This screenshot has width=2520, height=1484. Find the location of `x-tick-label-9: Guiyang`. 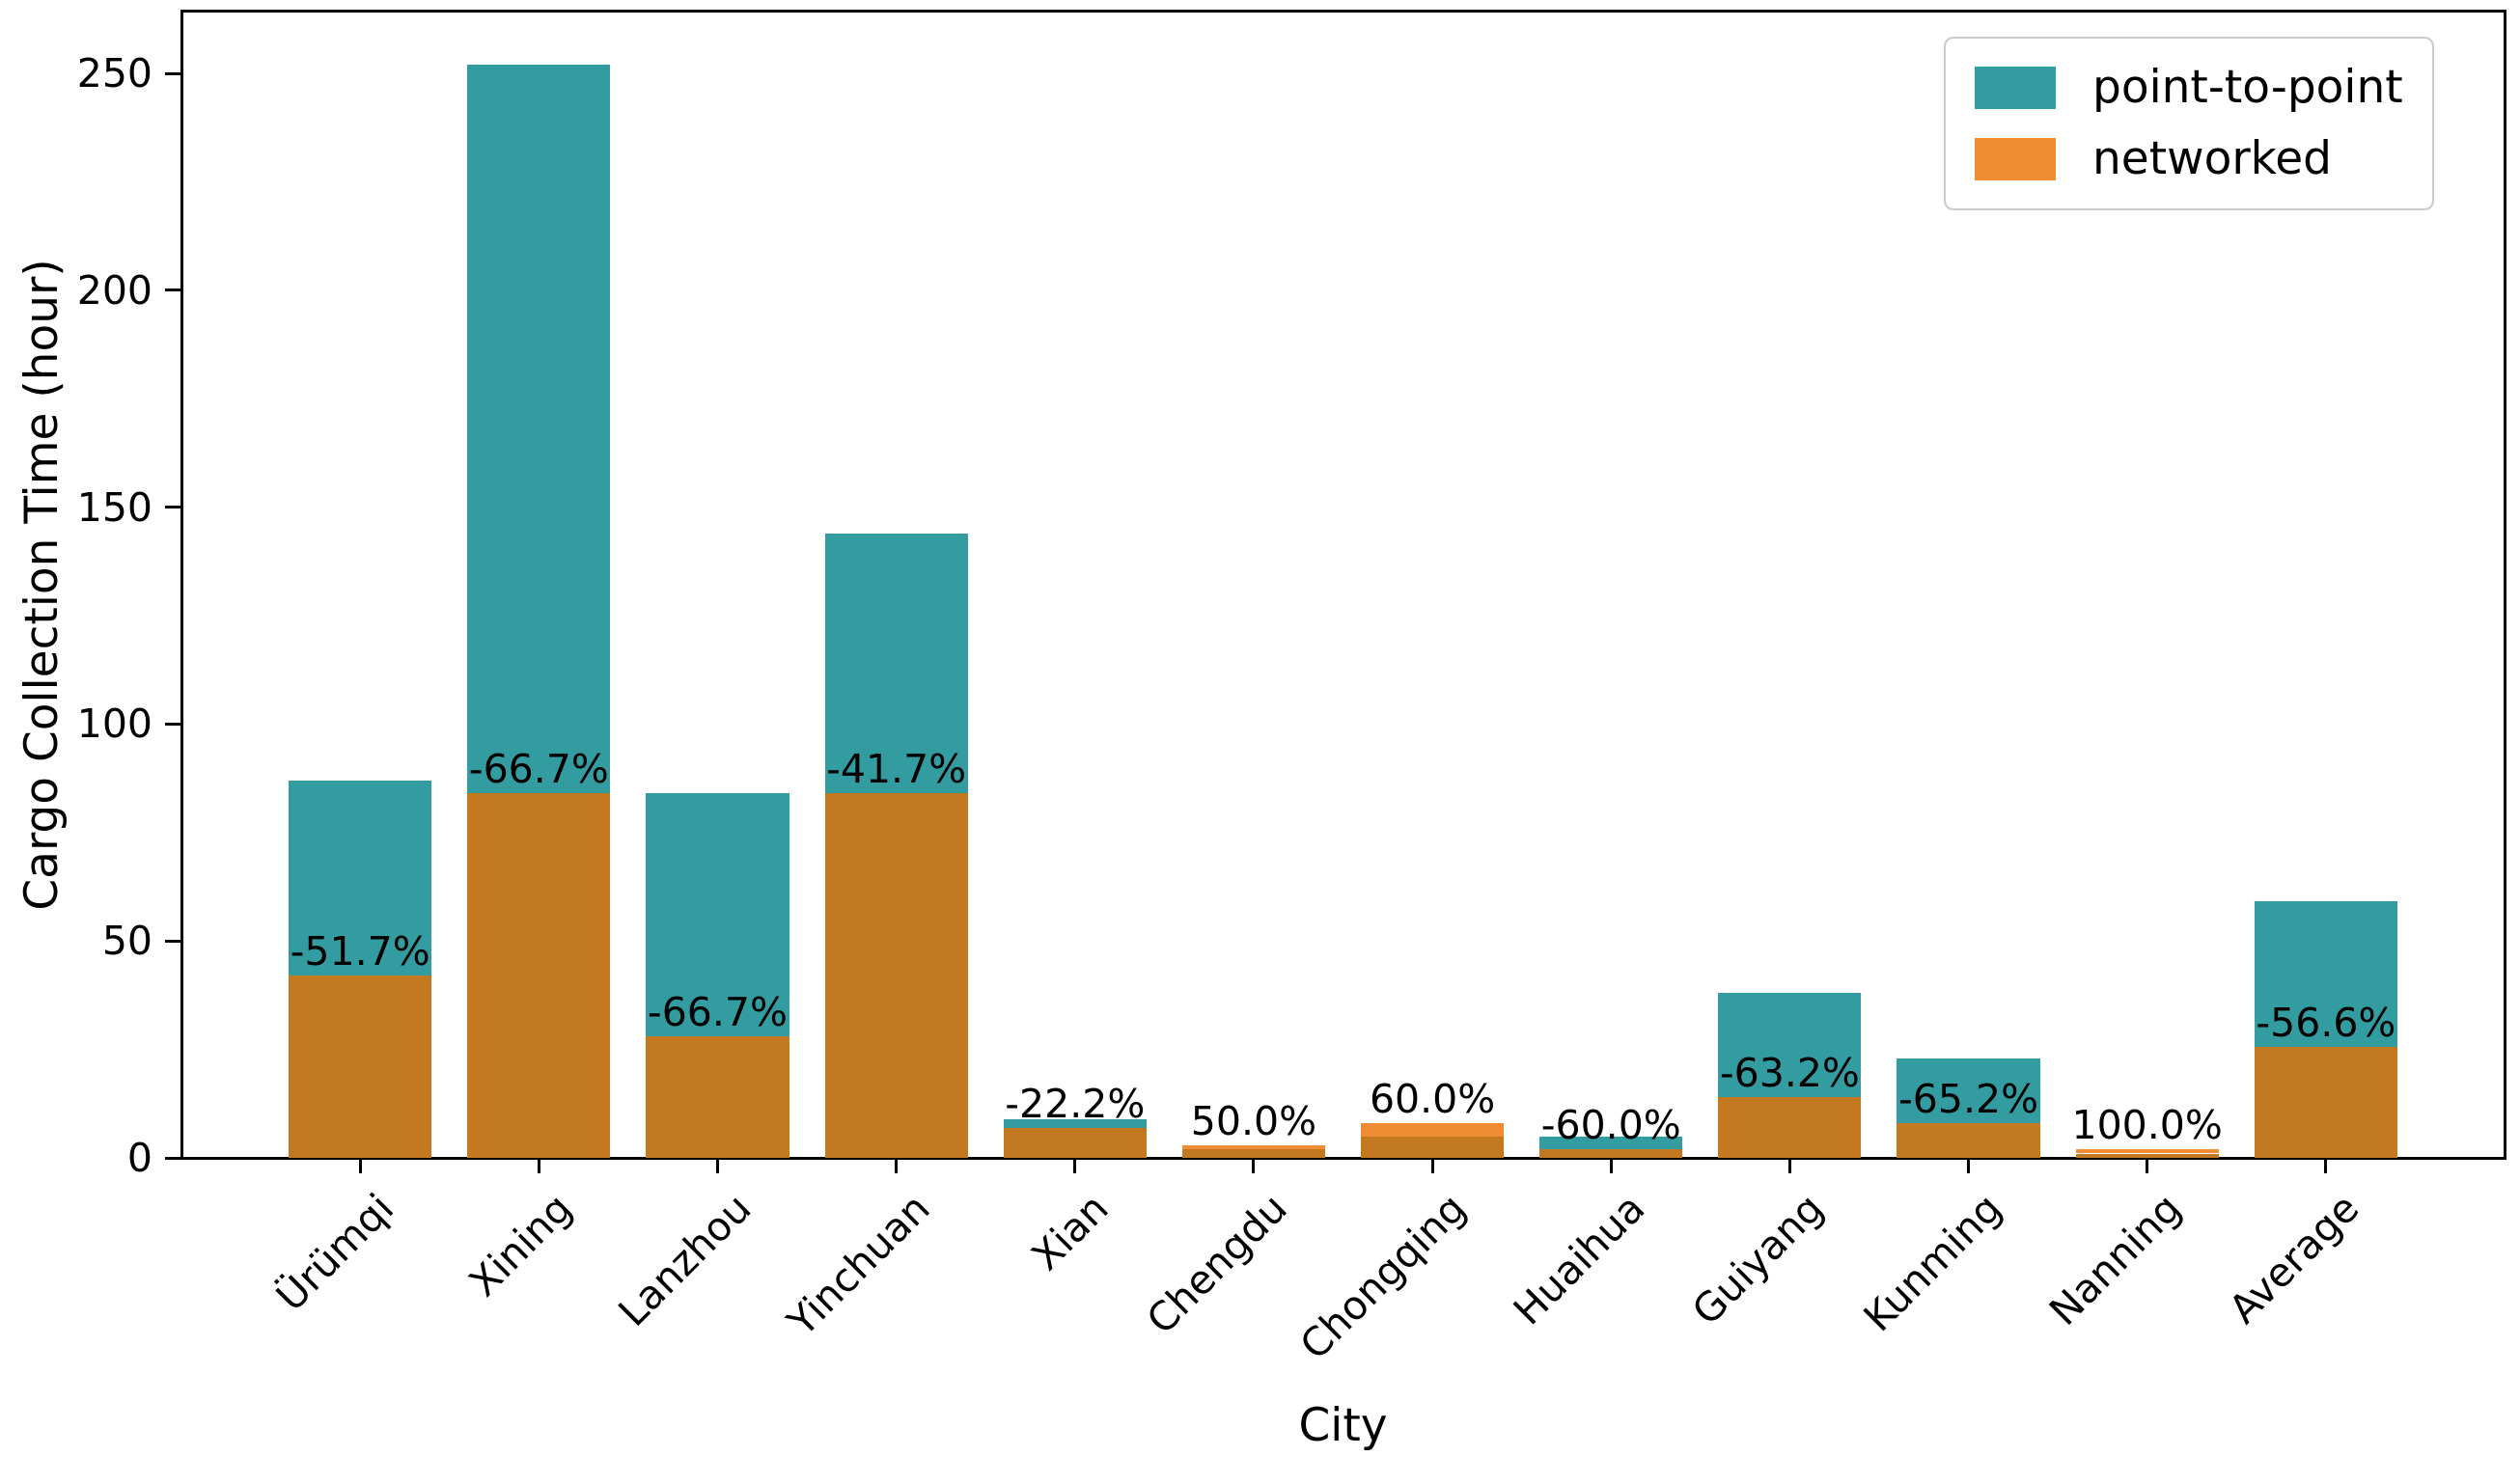

x-tick-label-9: Guiyang is located at coordinates (1758, 1259).